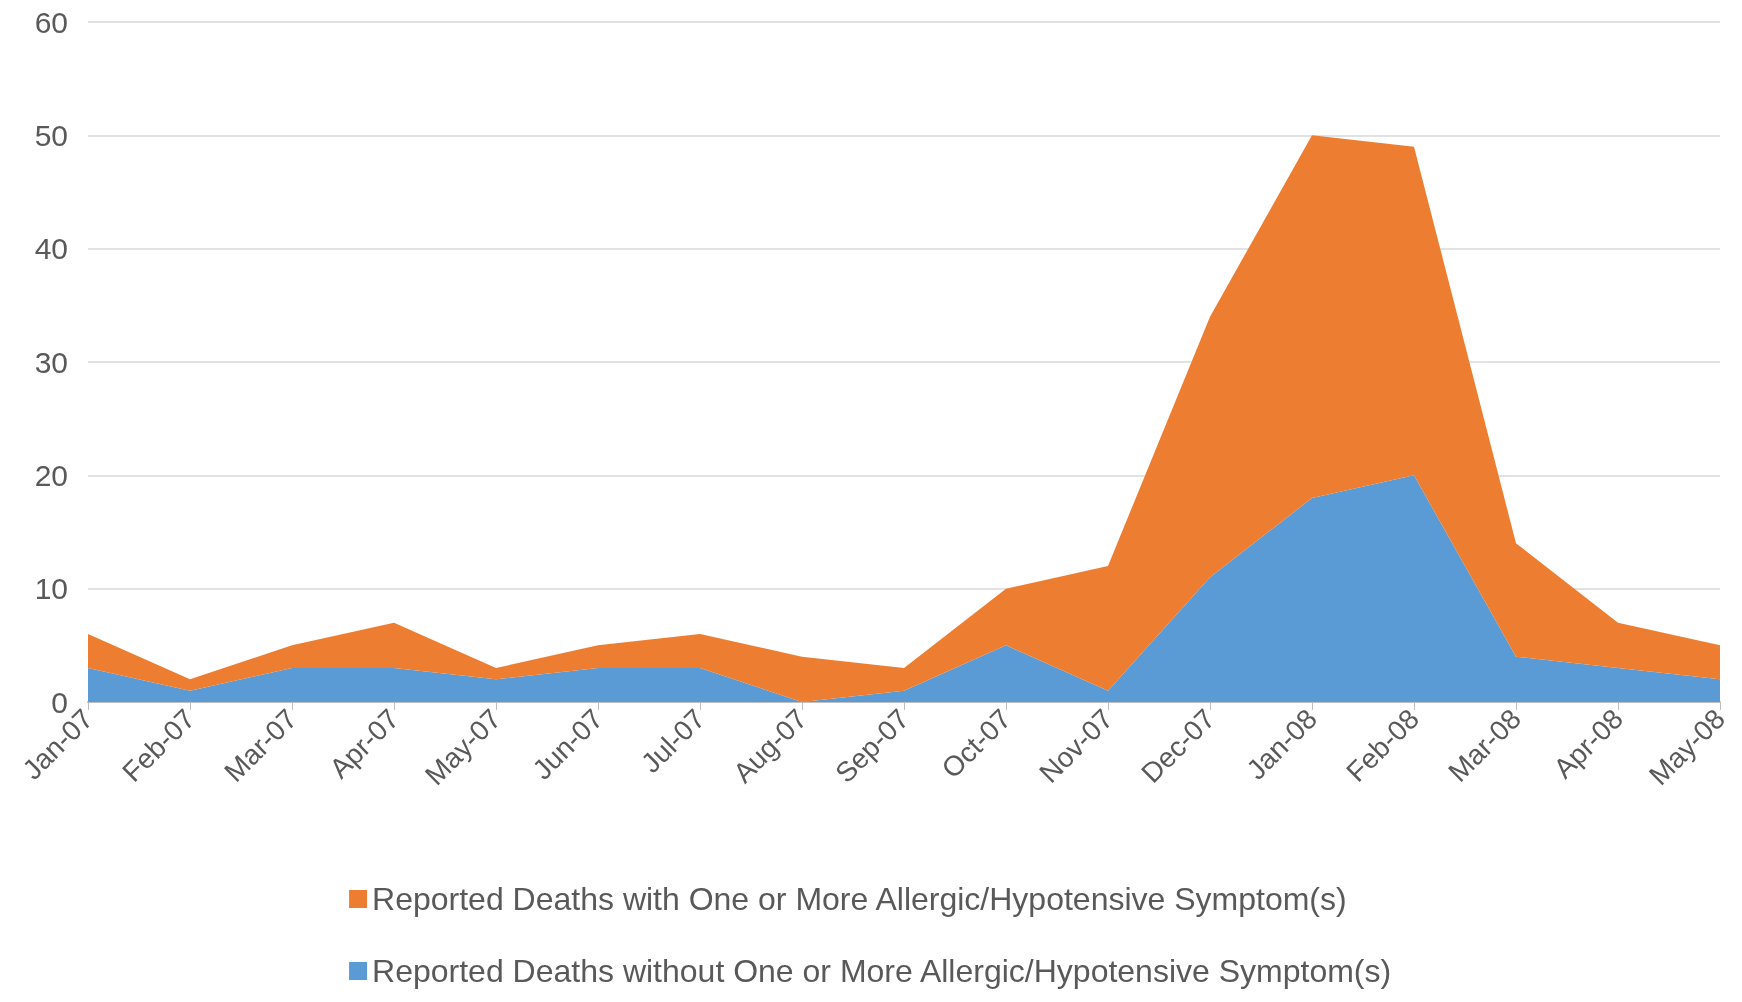  I want to click on y-tick-label: 10, so click(51, 589).